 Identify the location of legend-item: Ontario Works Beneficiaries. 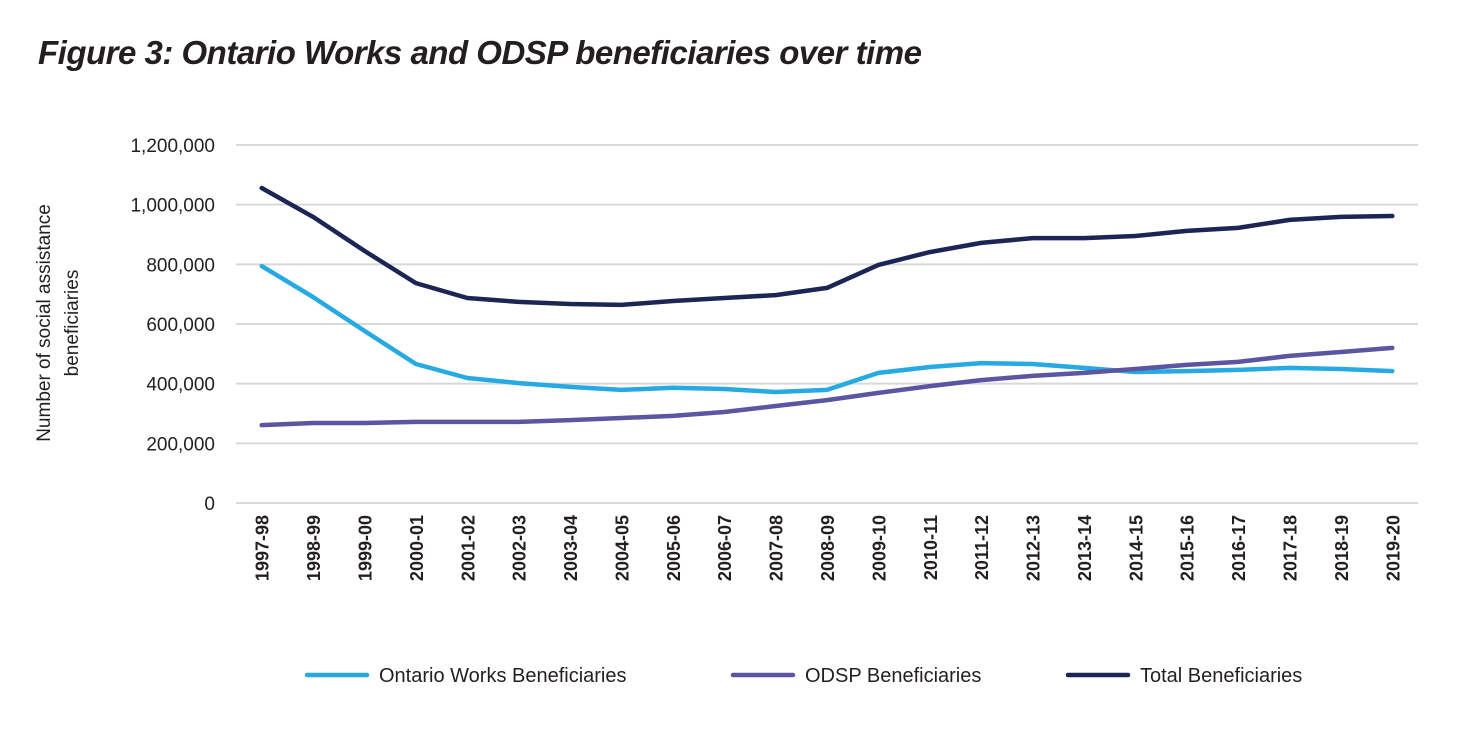
(465, 676).